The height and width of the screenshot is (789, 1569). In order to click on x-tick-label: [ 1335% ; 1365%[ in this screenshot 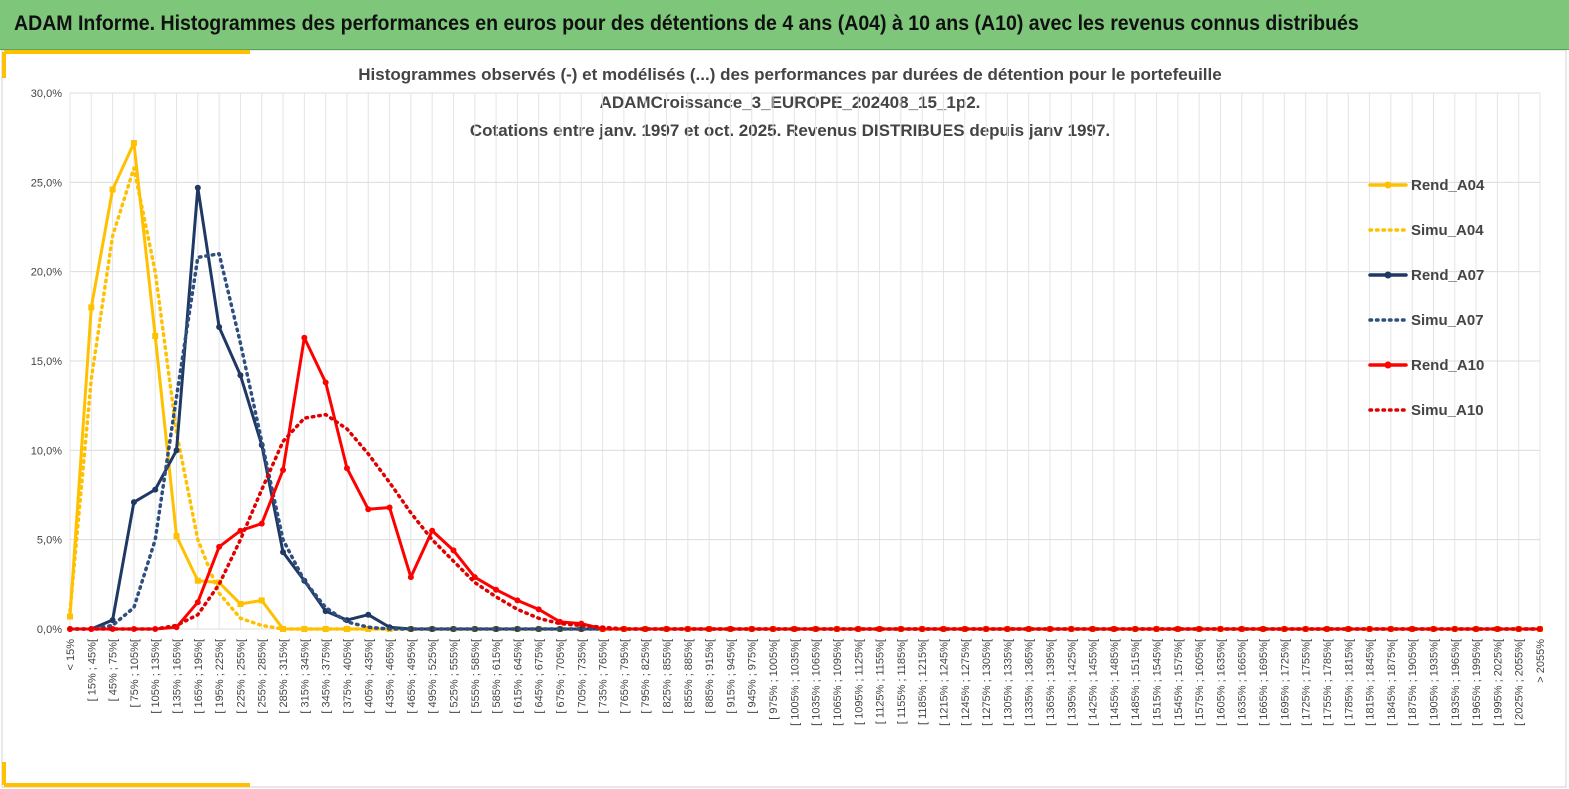, I will do `click(1030, 682)`.